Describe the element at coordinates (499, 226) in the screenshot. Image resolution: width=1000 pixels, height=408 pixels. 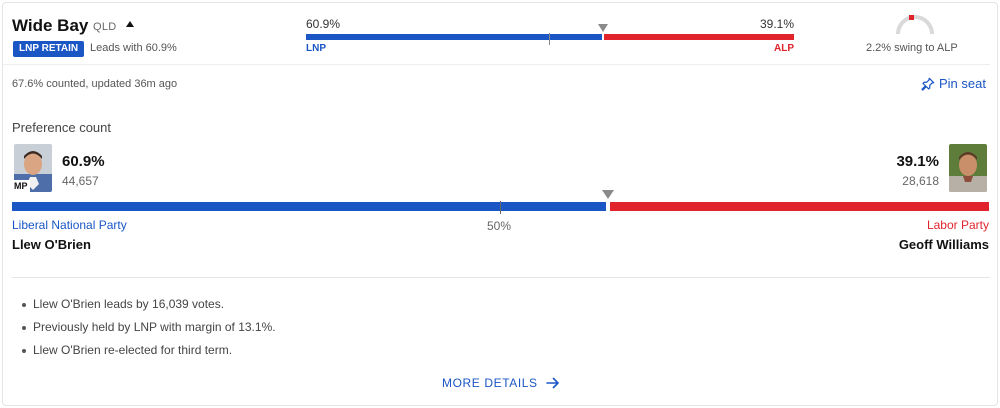
I see `midpoint-label: 50%` at that location.